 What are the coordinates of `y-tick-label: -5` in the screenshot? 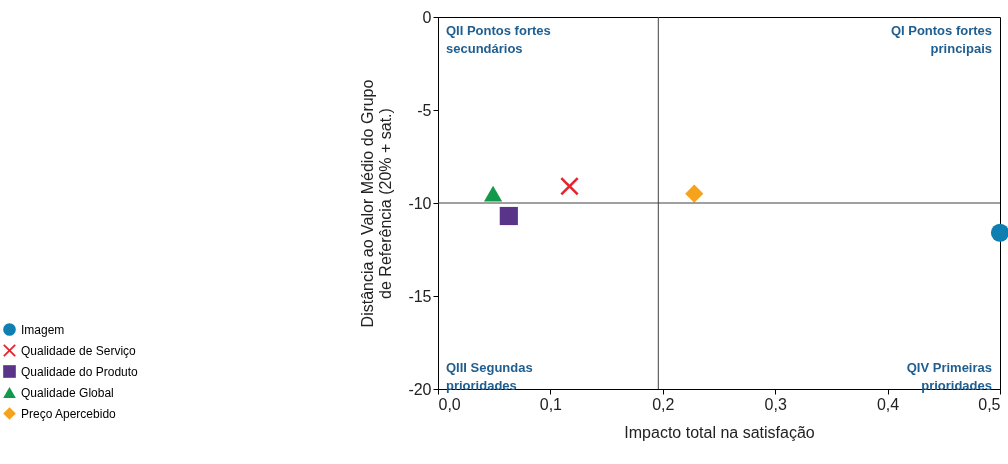 It's located at (424, 110).